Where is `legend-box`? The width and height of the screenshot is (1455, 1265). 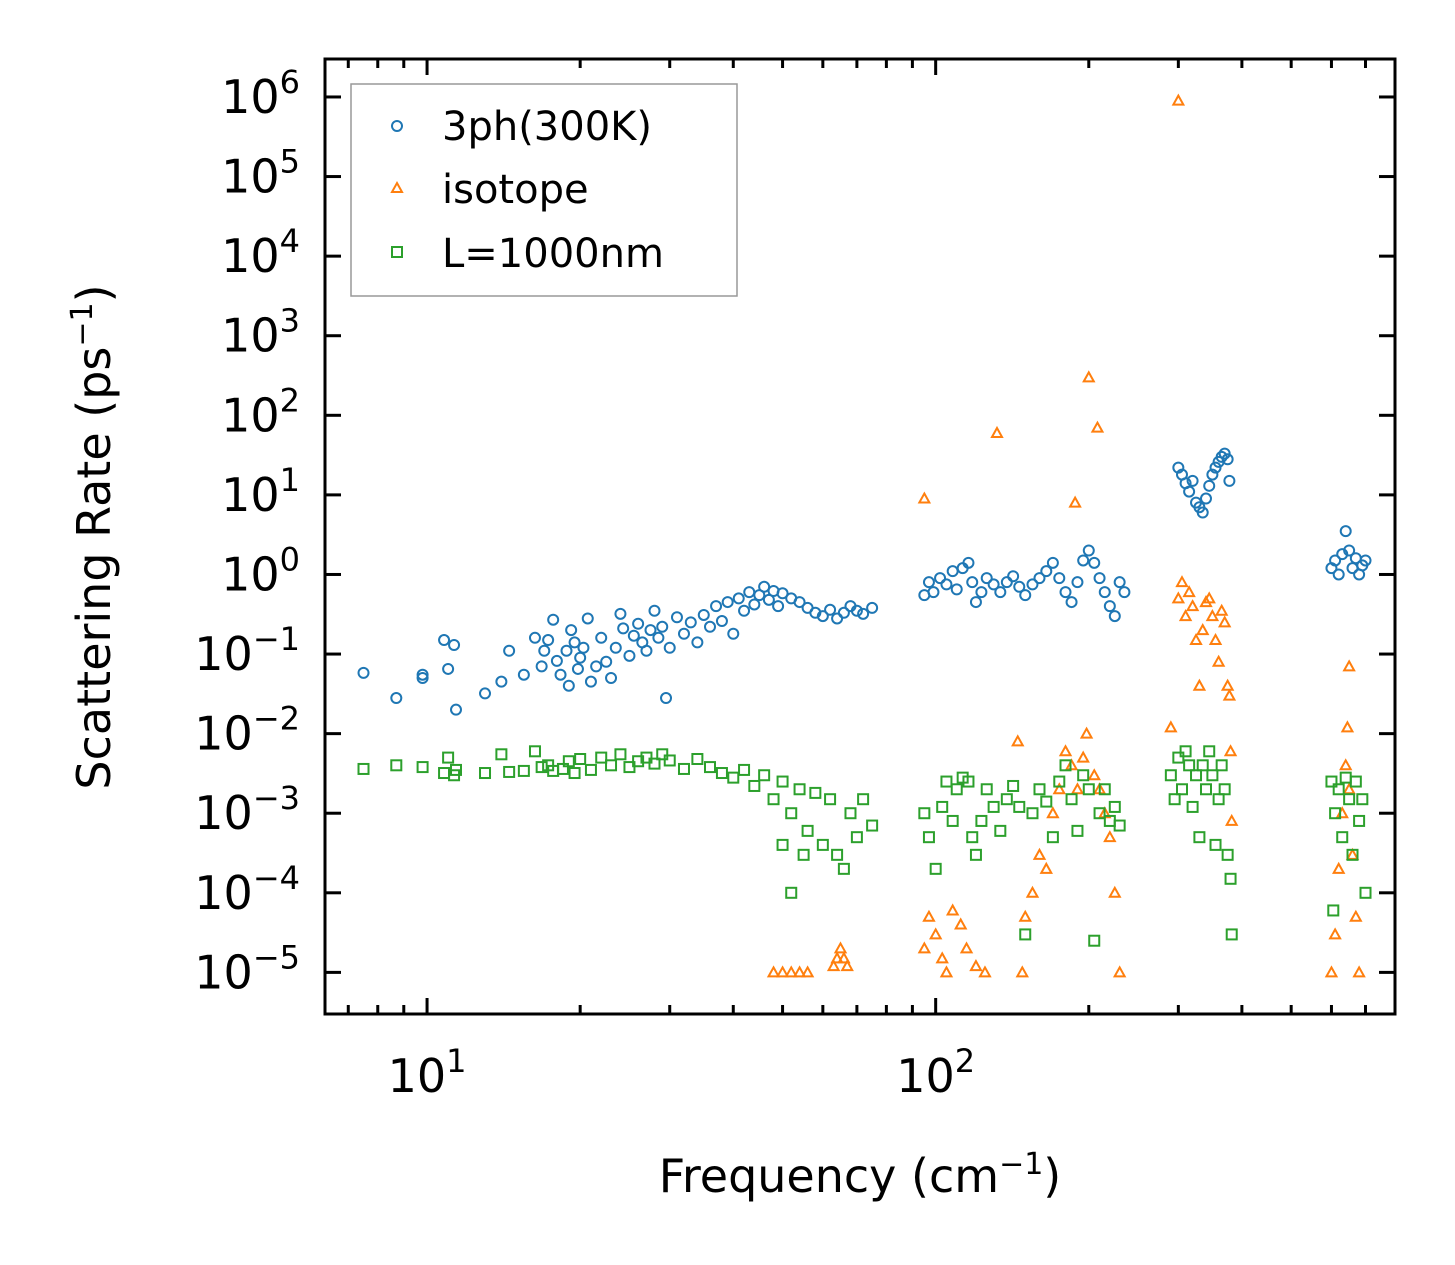 legend-box is located at coordinates (544, 190).